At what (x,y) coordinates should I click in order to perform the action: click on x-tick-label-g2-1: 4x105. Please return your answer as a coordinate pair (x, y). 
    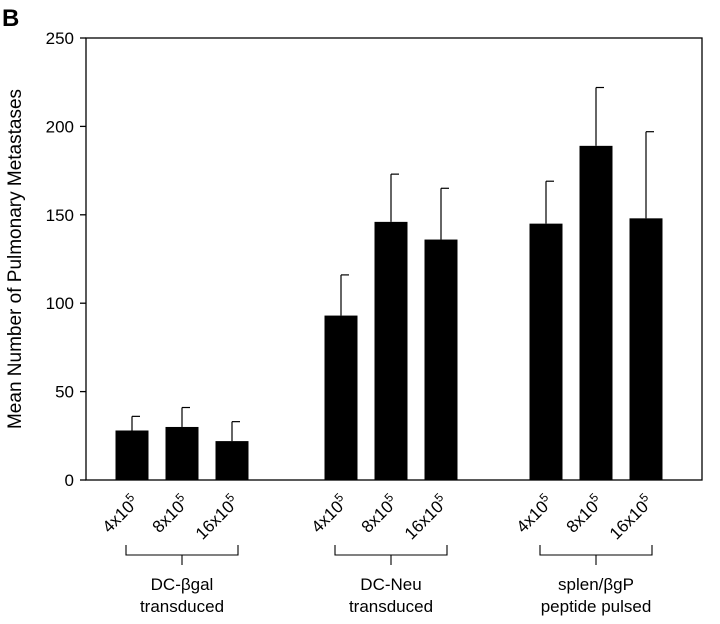
    Looking at the image, I should click on (328, 513).